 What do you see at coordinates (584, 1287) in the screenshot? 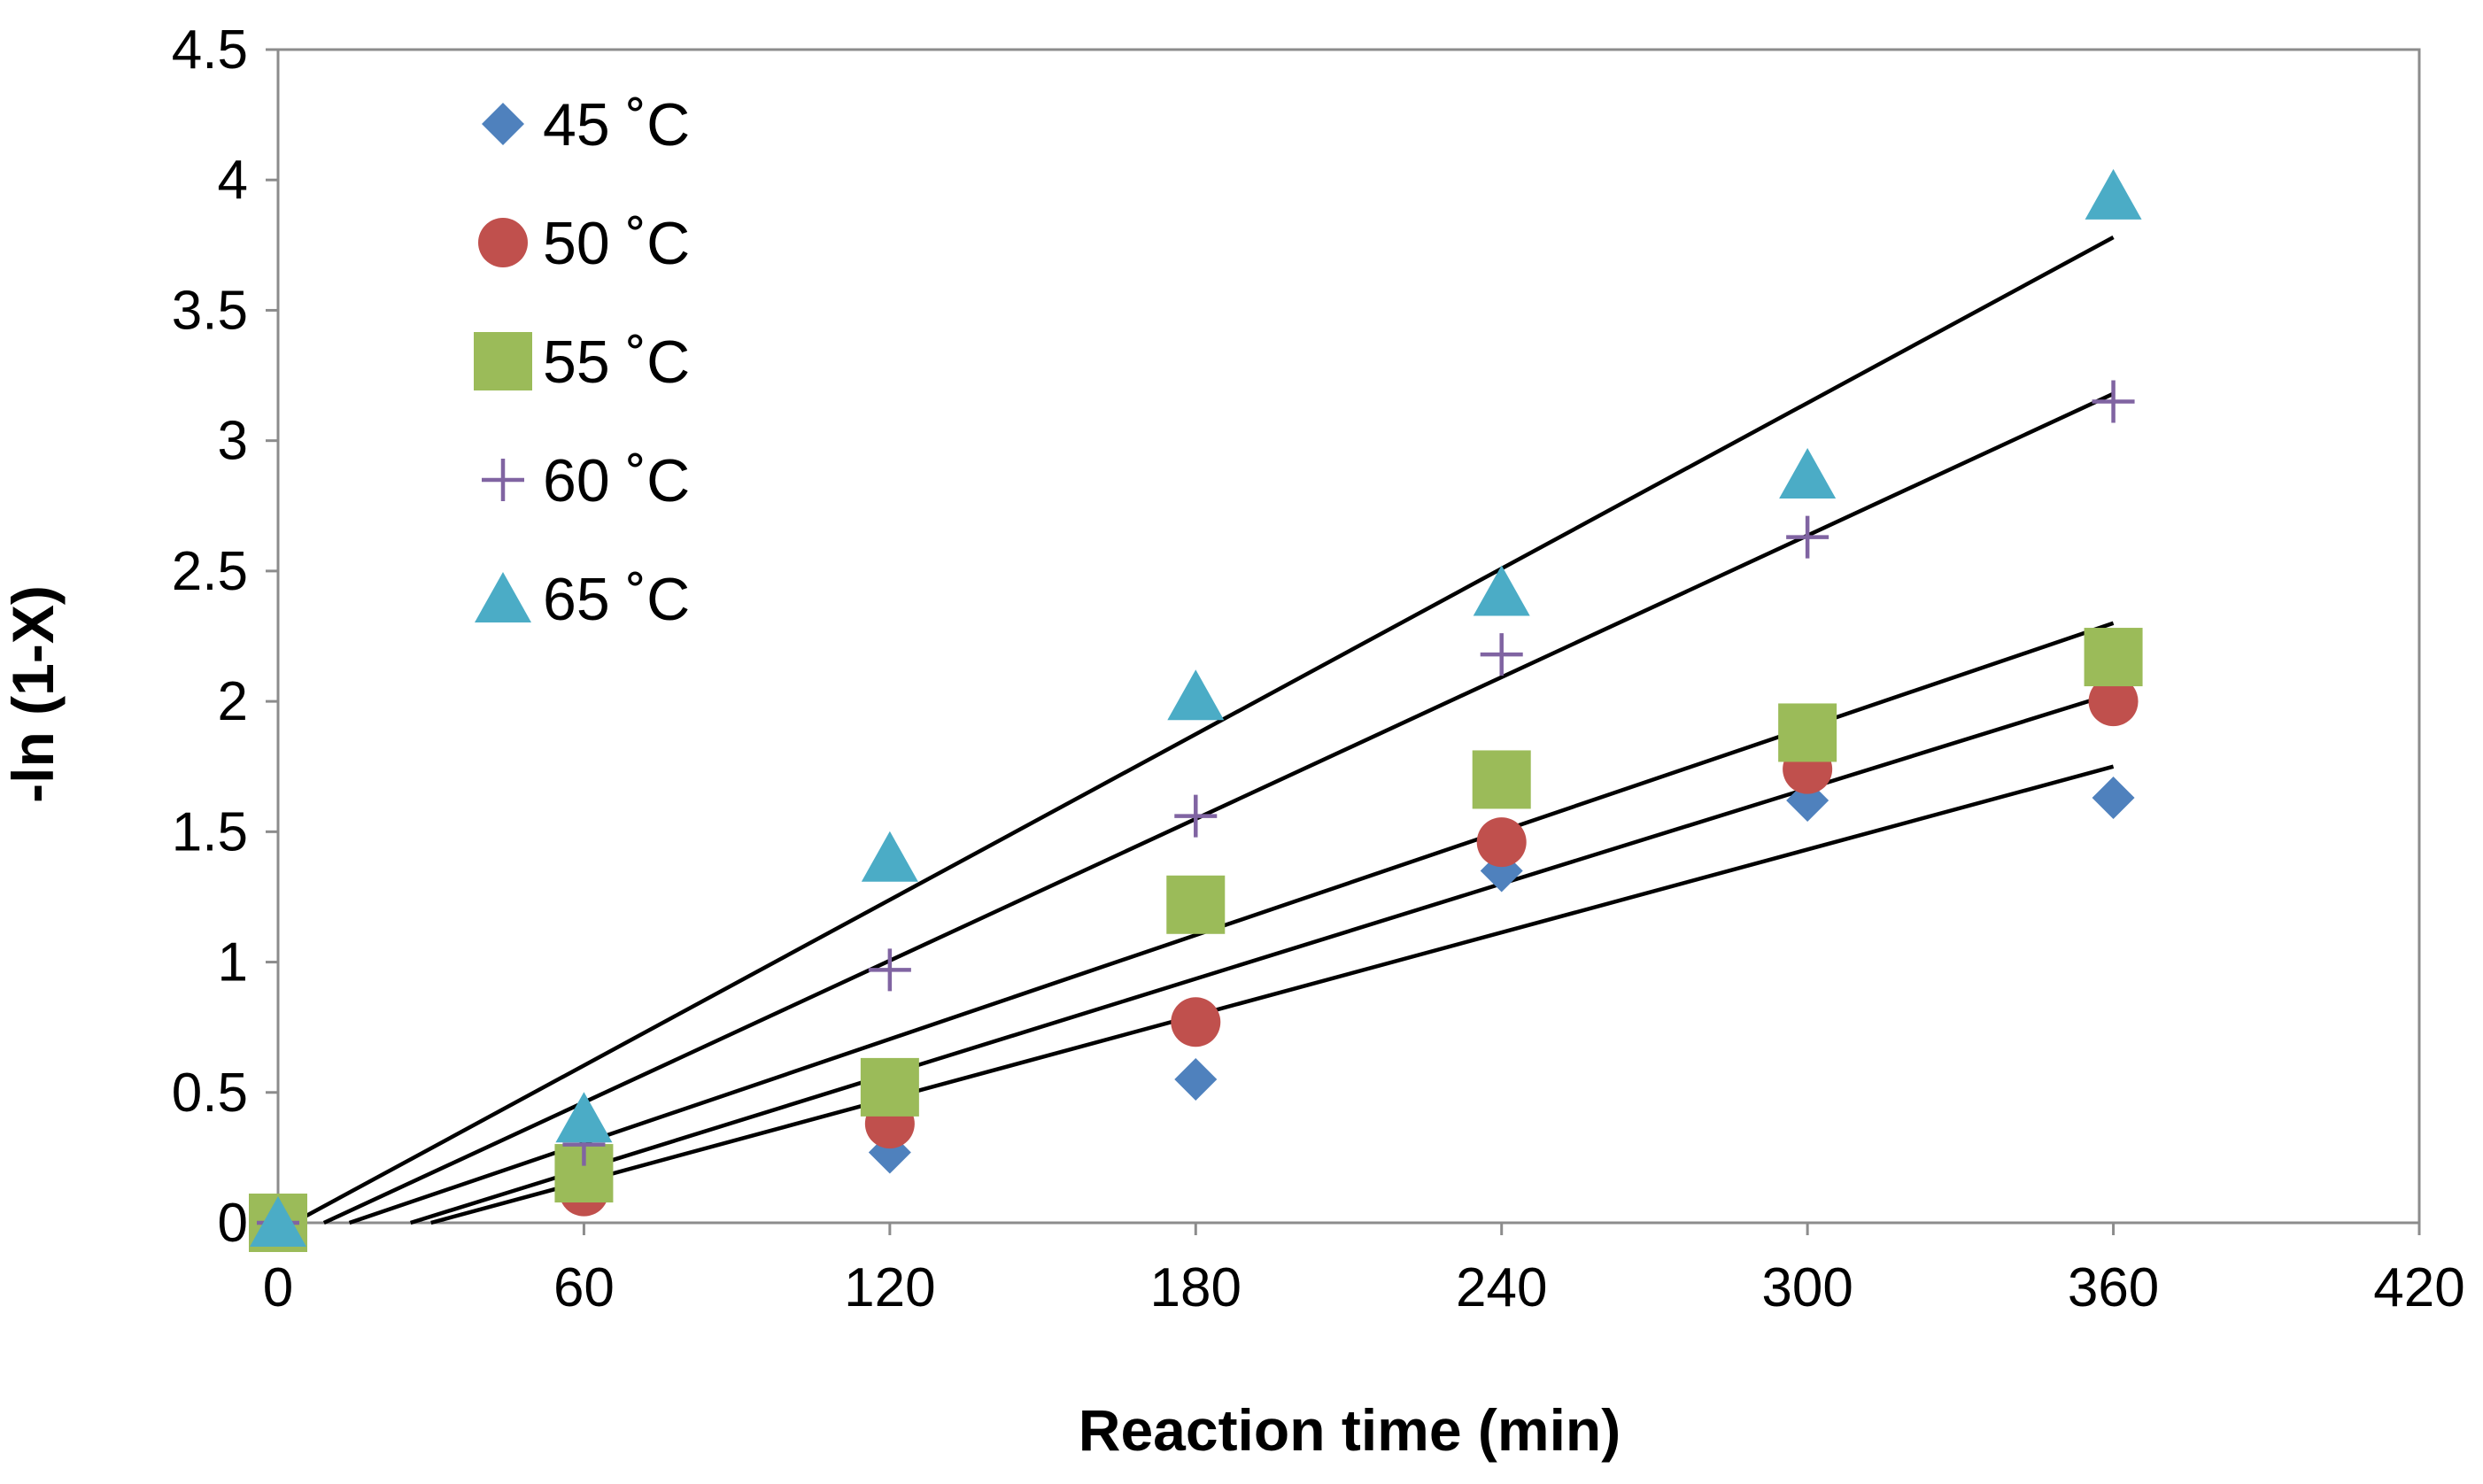
I see `x-tick-label: 60` at bounding box center [584, 1287].